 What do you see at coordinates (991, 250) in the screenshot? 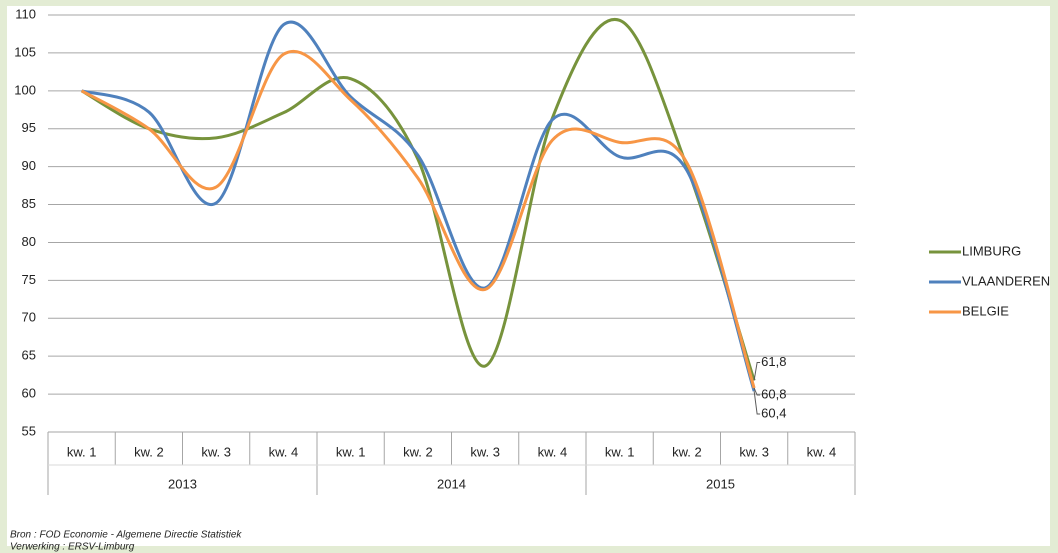
I see `legend-label: LIMBURG` at bounding box center [991, 250].